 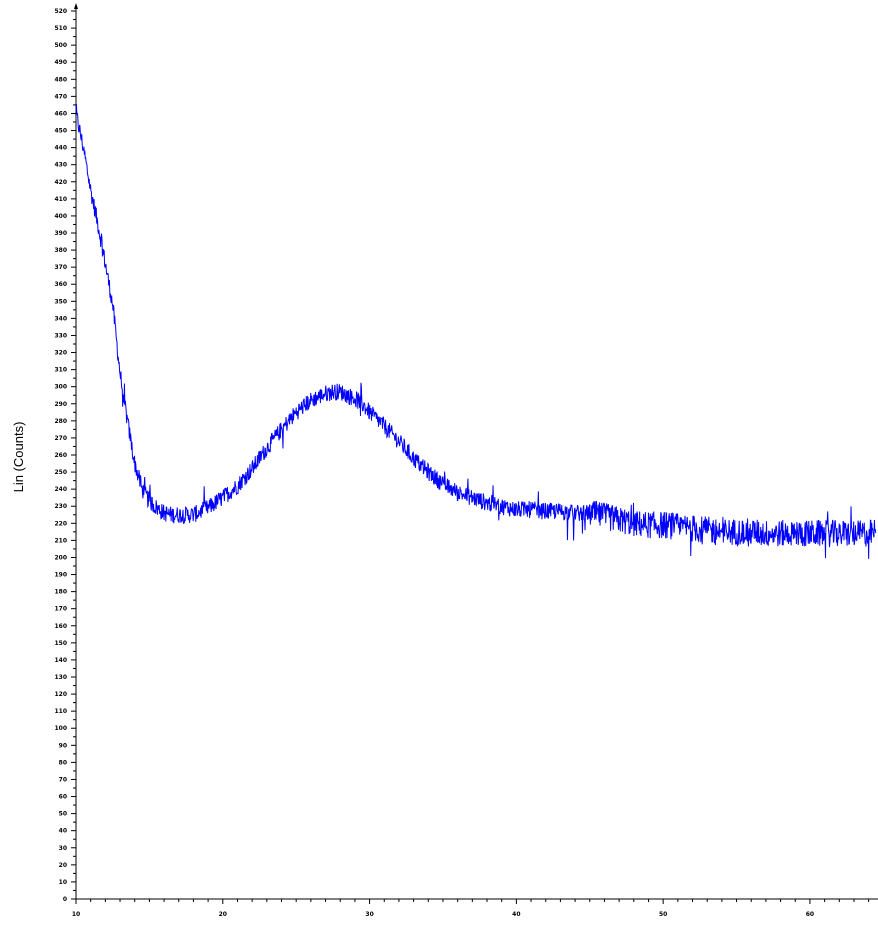 What do you see at coordinates (516, 914) in the screenshot?
I see `x-tick-label: 40` at bounding box center [516, 914].